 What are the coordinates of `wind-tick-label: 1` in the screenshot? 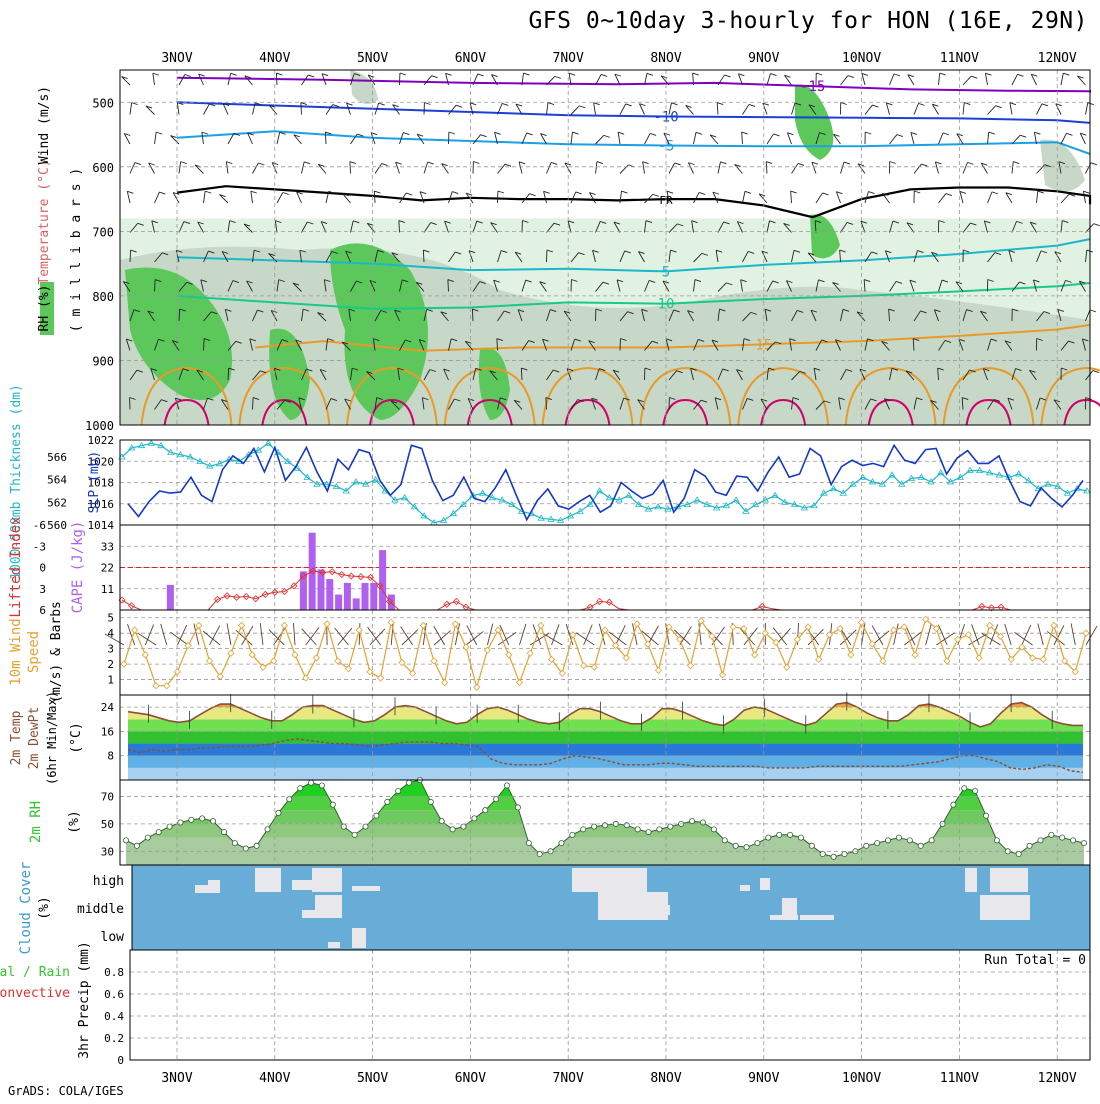 It's located at (110, 680).